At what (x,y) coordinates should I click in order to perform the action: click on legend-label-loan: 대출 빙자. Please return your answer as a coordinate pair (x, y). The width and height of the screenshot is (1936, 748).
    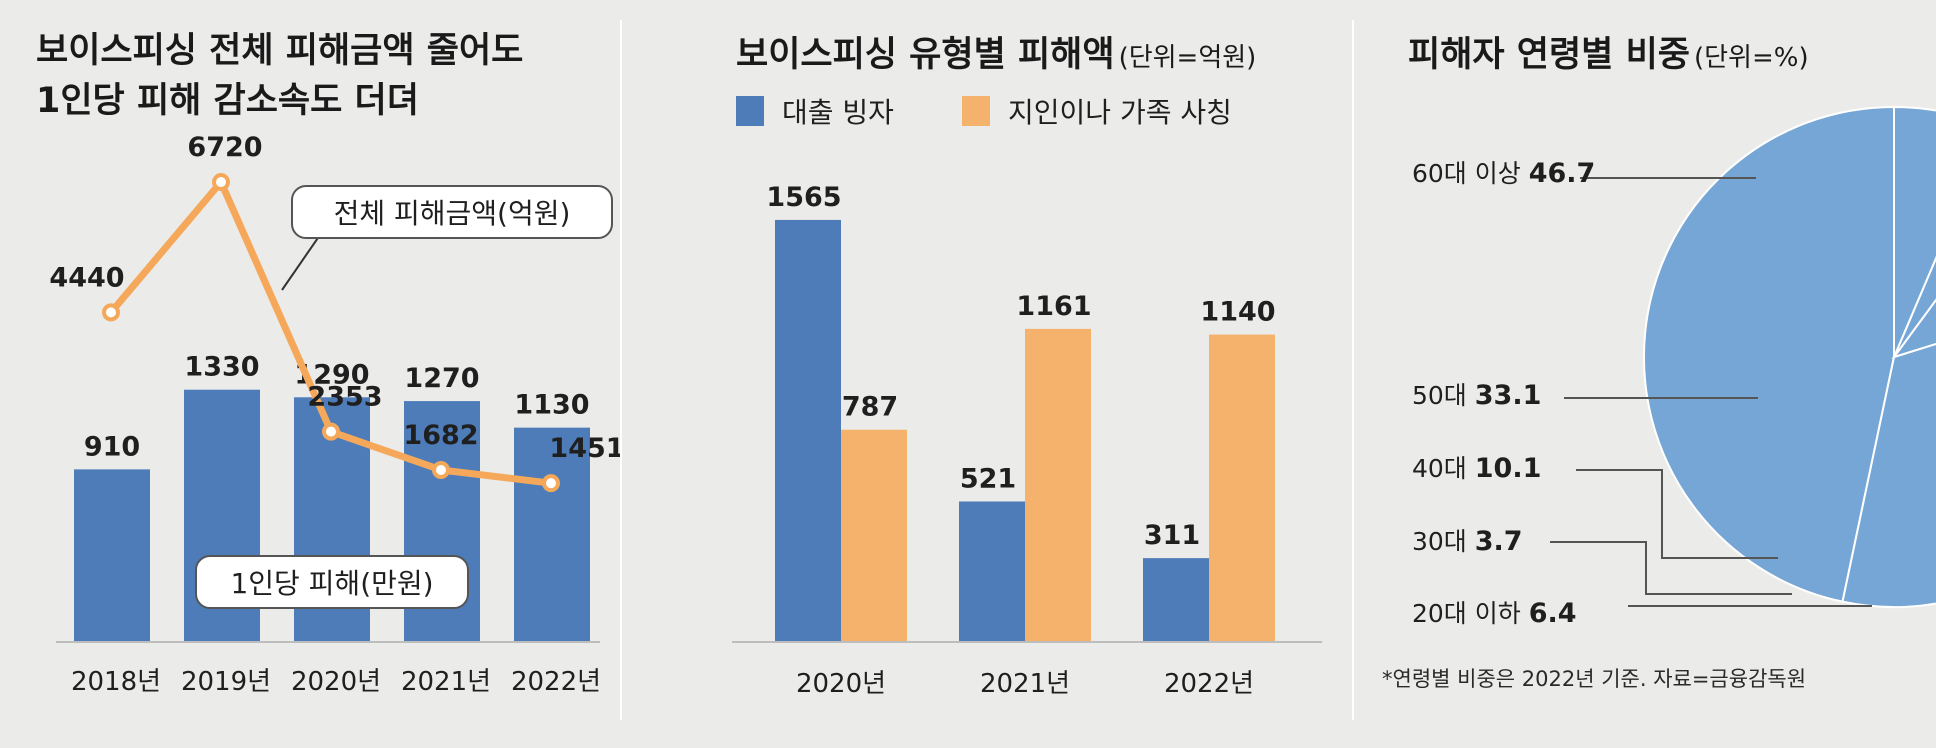
    Looking at the image, I should click on (838, 112).